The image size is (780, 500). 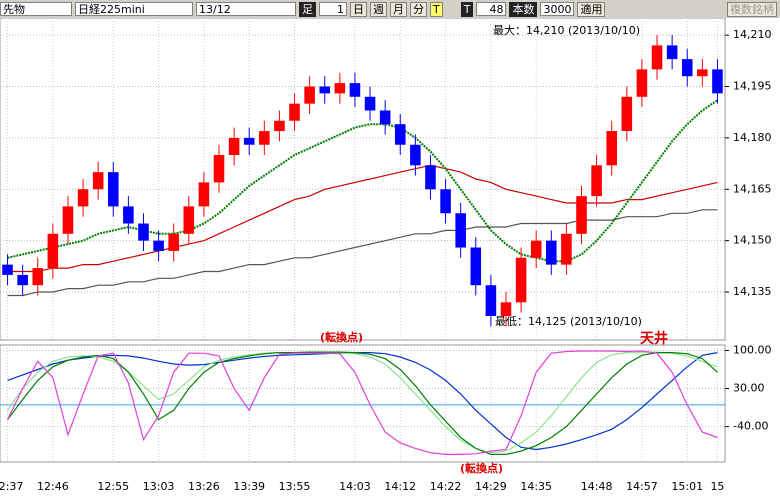 I want to click on count-label: 本数, so click(x=523, y=9).